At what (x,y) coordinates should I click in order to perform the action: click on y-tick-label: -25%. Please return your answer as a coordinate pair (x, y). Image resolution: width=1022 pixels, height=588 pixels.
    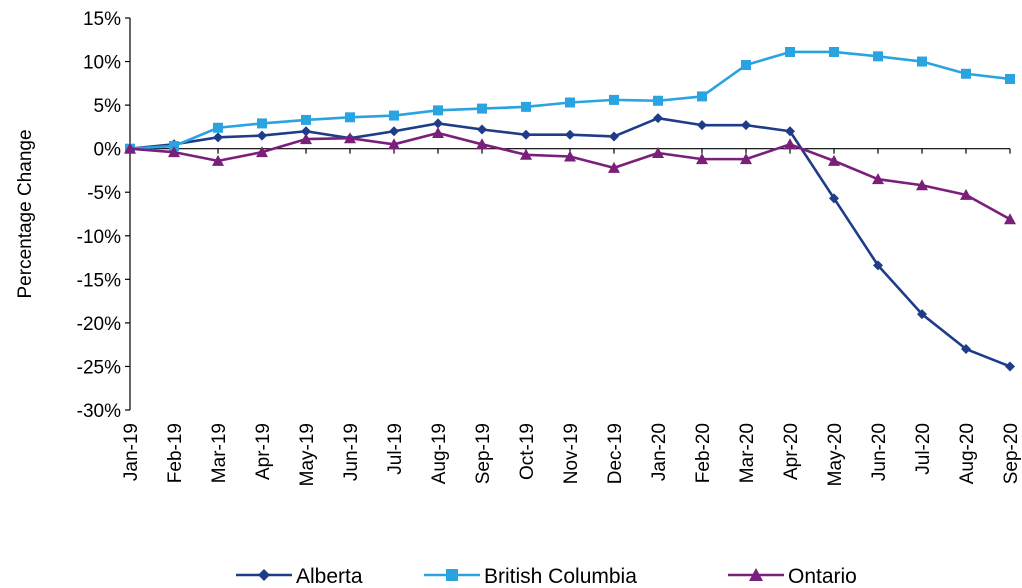
    Looking at the image, I should click on (99, 367).